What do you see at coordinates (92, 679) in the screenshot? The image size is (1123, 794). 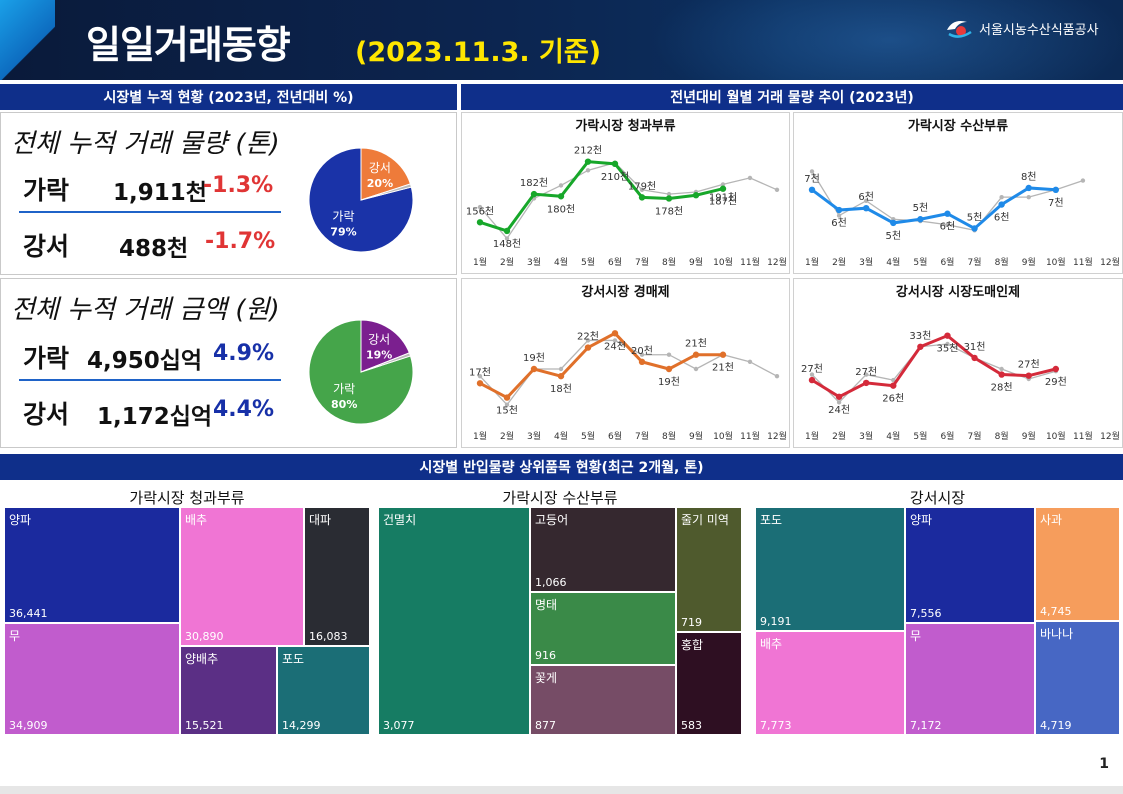 I see `treemap-cell: 무 34,909` at bounding box center [92, 679].